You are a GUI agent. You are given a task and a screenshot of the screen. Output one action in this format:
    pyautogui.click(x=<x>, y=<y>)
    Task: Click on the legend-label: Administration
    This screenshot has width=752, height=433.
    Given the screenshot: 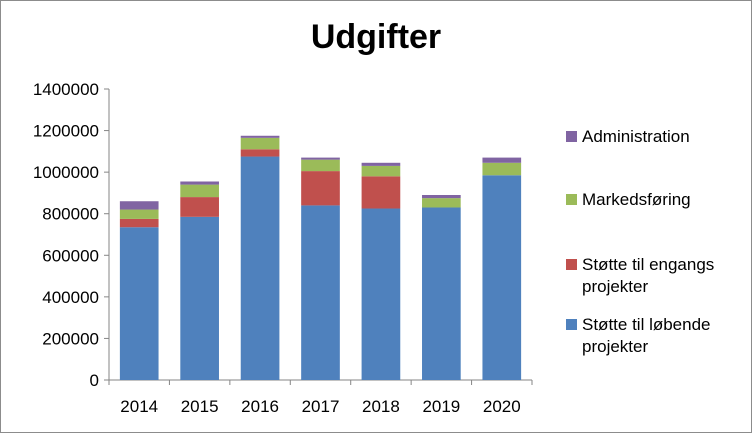 What is the action you would take?
    pyautogui.click(x=636, y=136)
    